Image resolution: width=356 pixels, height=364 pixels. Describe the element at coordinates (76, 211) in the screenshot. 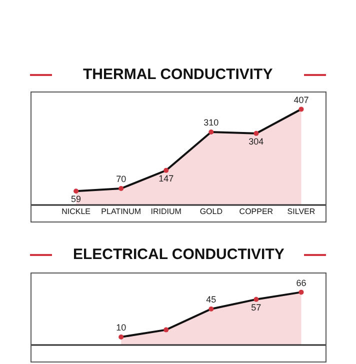

I see `x-tick-label: NICKLE` at that location.